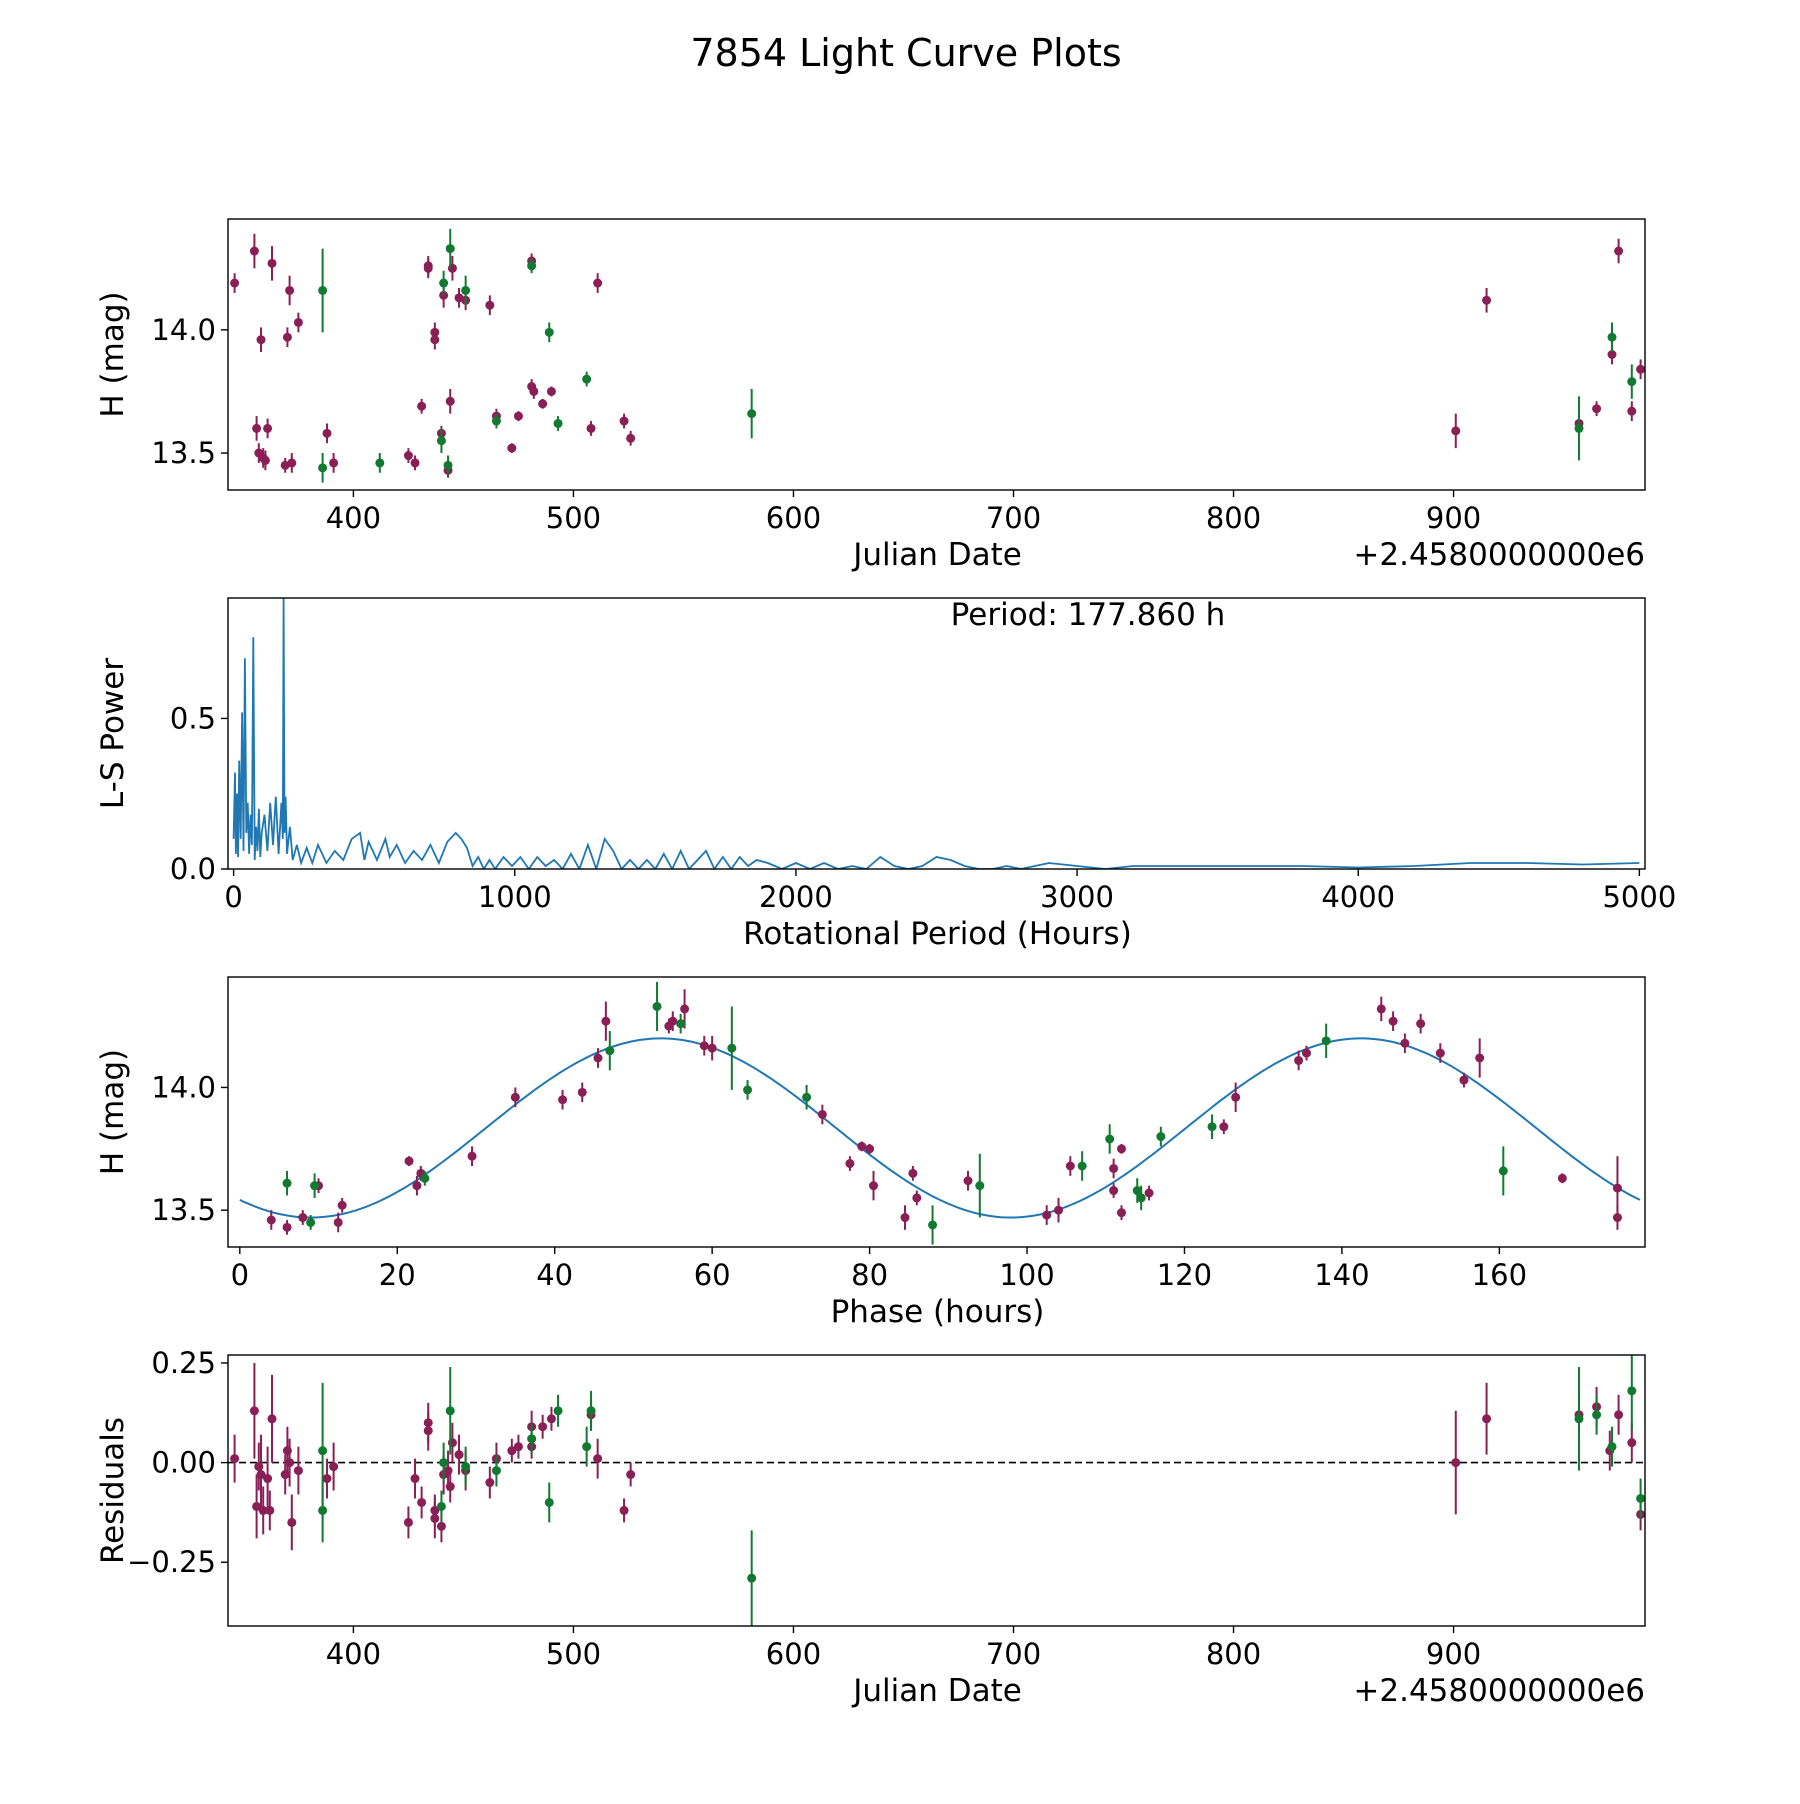 This screenshot has height=1804, width=1800. What do you see at coordinates (113, 733) in the screenshot?
I see `y-axis-label: L-S Power` at bounding box center [113, 733].